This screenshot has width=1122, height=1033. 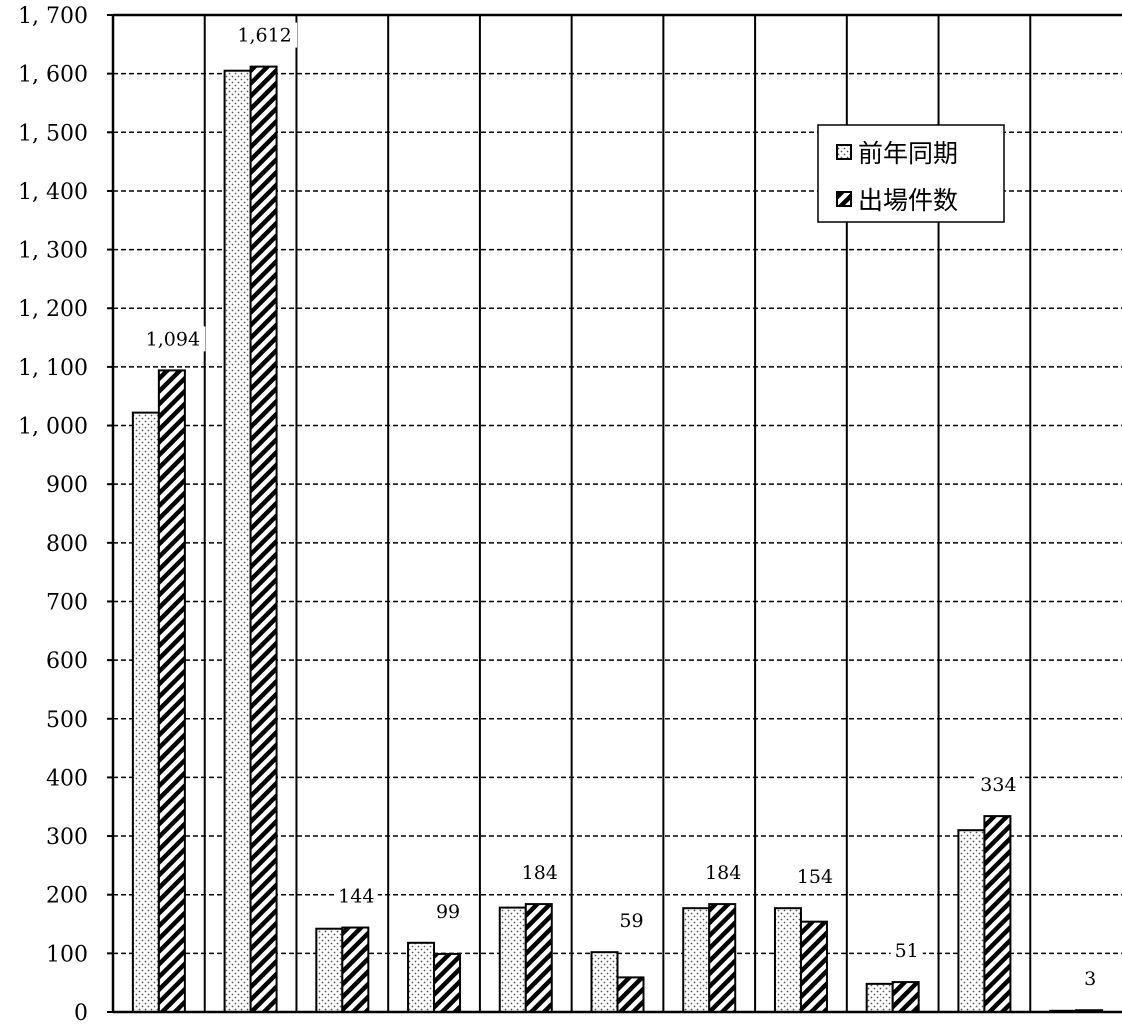 I want to click on data-label: 144, so click(x=356, y=897).